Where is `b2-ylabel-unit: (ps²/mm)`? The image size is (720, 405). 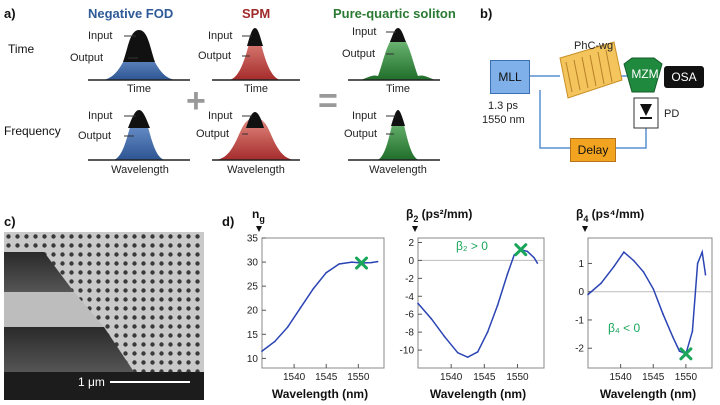
b2-ylabel-unit: (ps²/mm) is located at coordinates (445, 214).